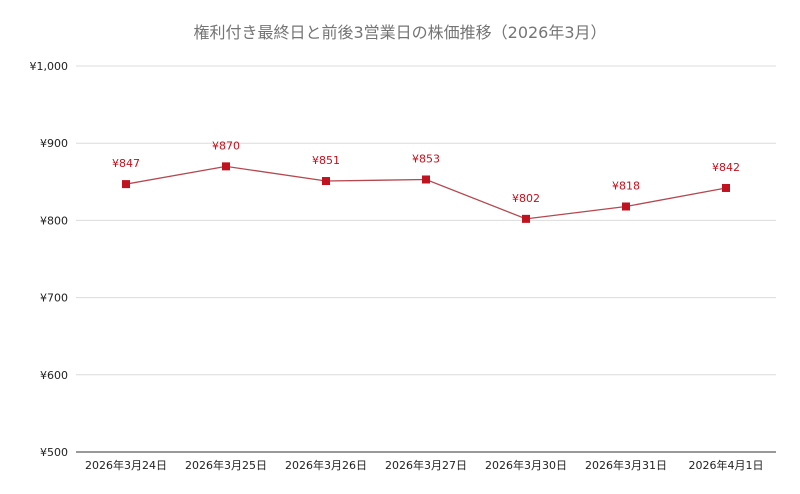 This screenshot has width=800, height=494. Describe the element at coordinates (626, 465) in the screenshot. I see `x-tick-label: 2026年3月31日` at that location.